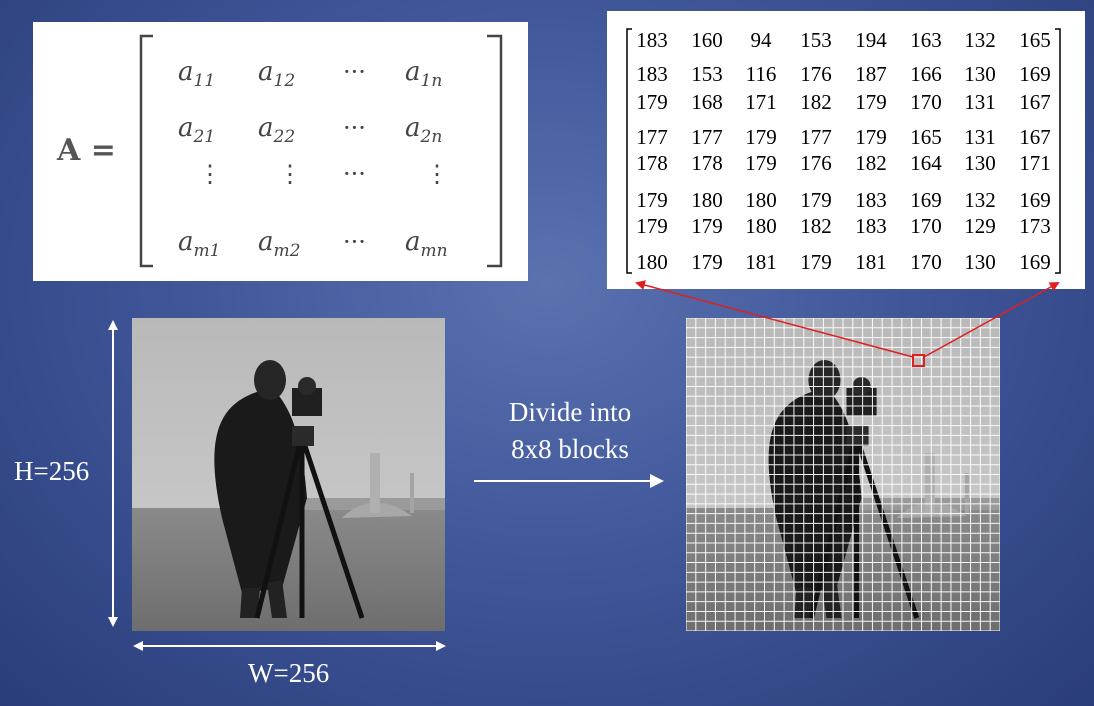  Describe the element at coordinates (289, 673) in the screenshot. I see `width-label: W=256` at that location.